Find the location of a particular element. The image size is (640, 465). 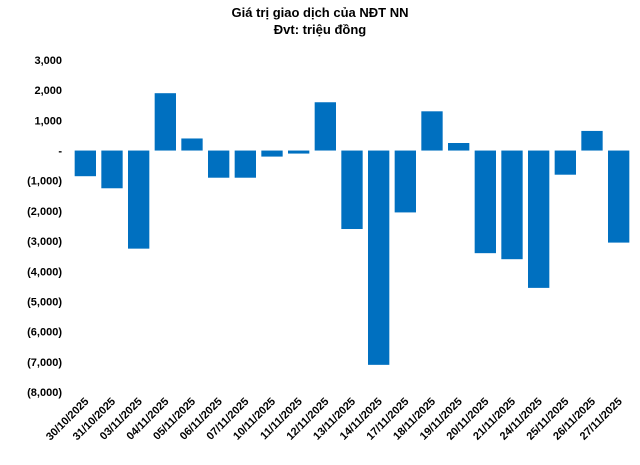

bar-11-11-2025 is located at coordinates (299, 152).